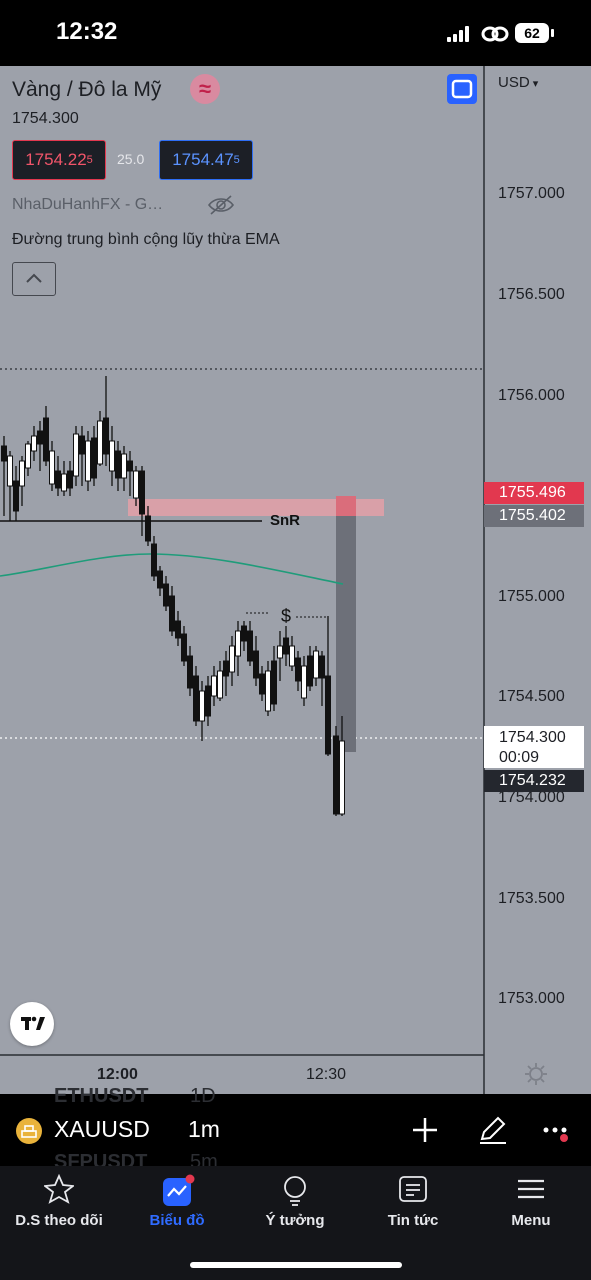 The width and height of the screenshot is (591, 1280). I want to click on chevron-down-icon: ▾, so click(534, 84).